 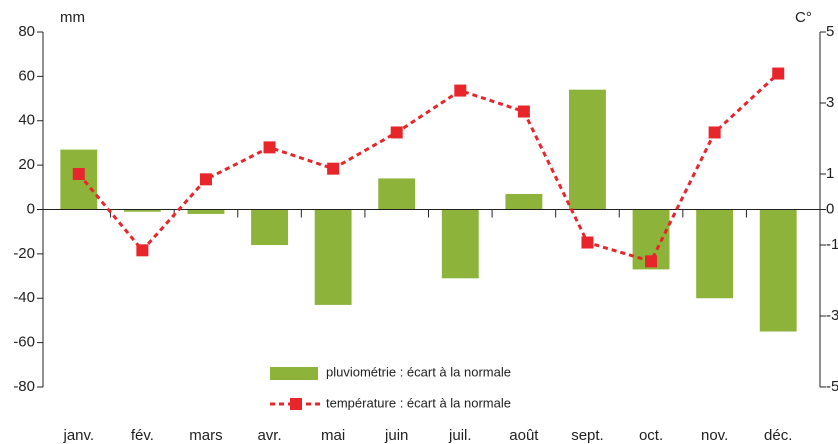 What do you see at coordinates (418, 371) in the screenshot?
I see `legend-label: pluviométrie : écart à la normale` at bounding box center [418, 371].